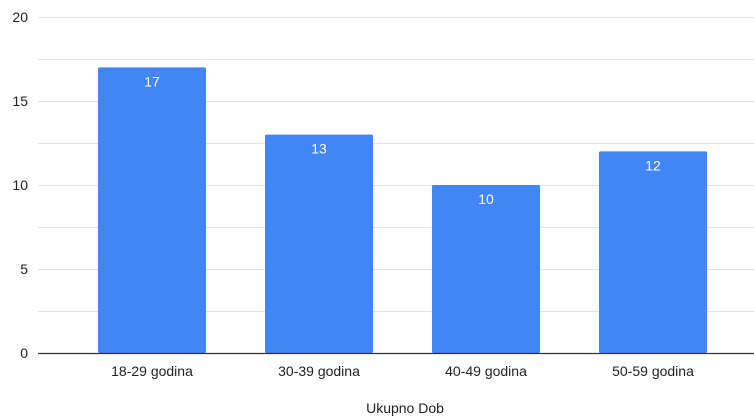  What do you see at coordinates (24, 269) in the screenshot?
I see `y-tick-label: 5` at bounding box center [24, 269].